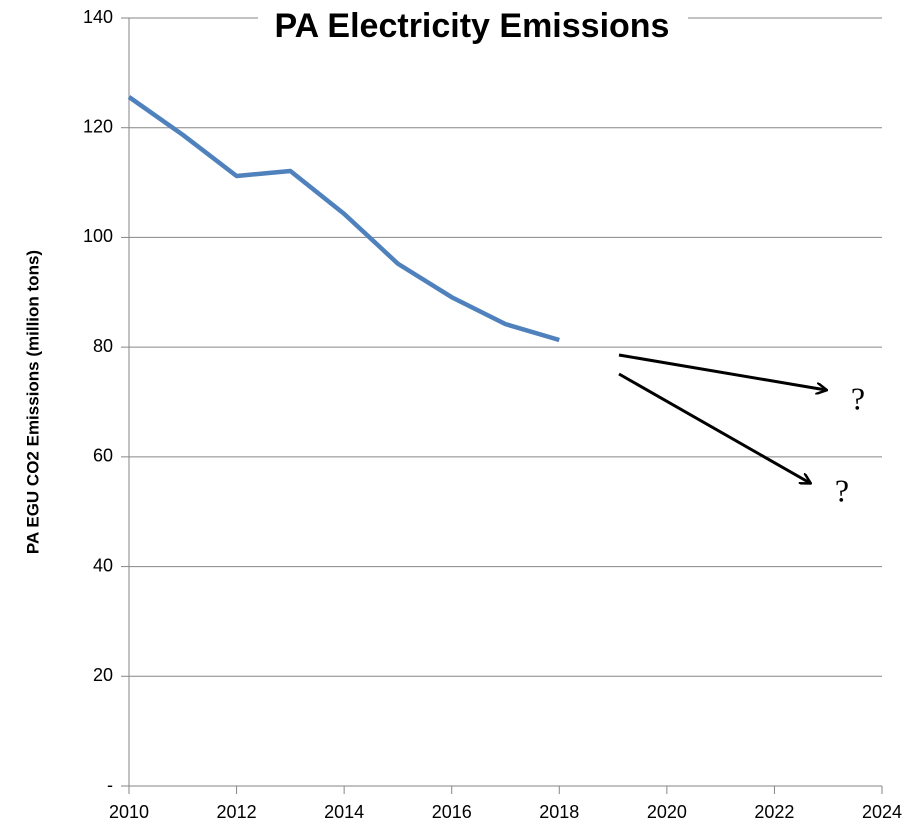 This screenshot has height=832, width=924. I want to click on y-axis-label: PA EGU CO2 Emissions (million tons), so click(32, 402).